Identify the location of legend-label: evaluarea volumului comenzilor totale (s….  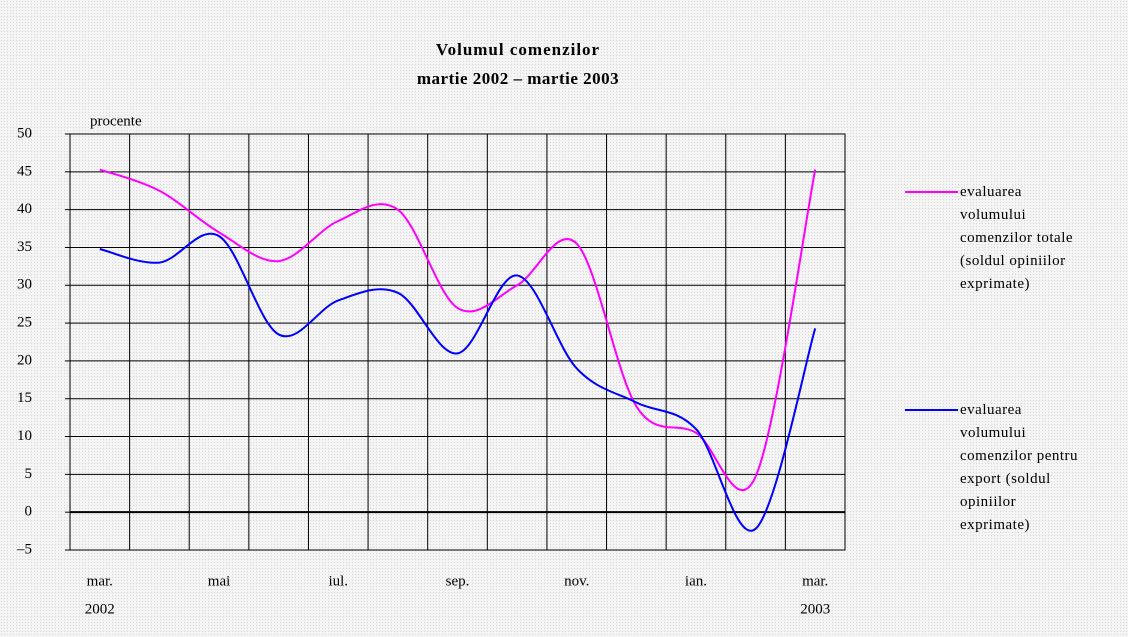
(1017, 238).